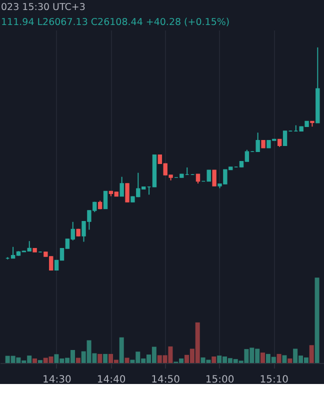 This screenshot has width=324, height=400. I want to click on x-tick-label: 15:00, so click(219, 380).